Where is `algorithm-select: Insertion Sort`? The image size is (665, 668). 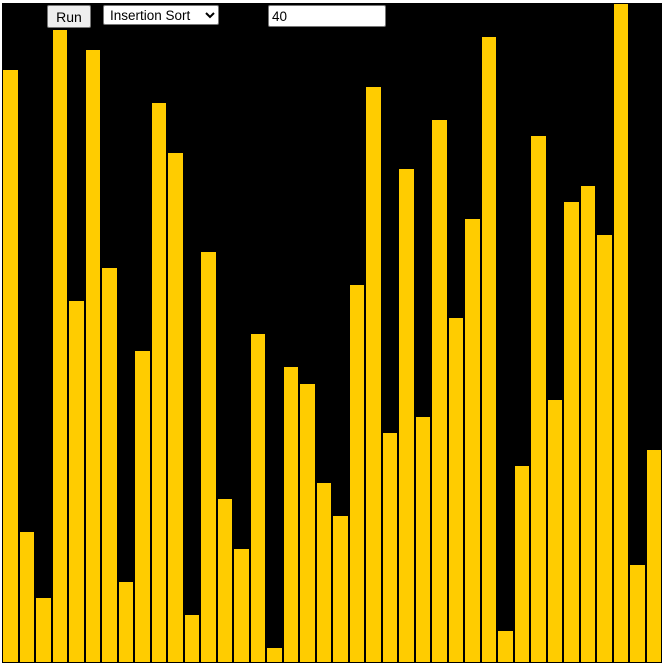 algorithm-select: Insertion Sort is located at coordinates (161, 15).